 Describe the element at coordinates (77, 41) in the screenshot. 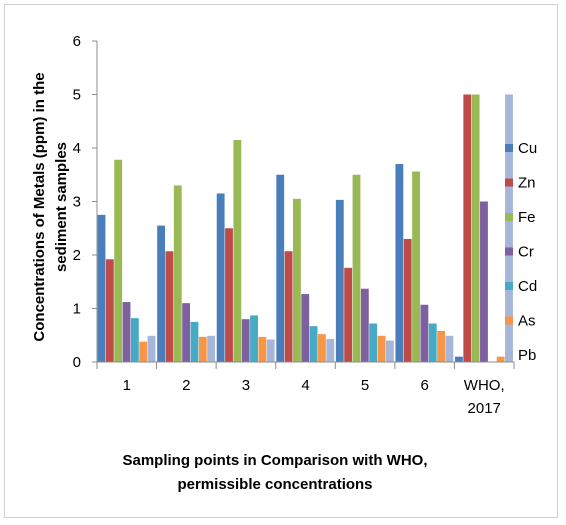

I see `y-tick-label: 6` at that location.